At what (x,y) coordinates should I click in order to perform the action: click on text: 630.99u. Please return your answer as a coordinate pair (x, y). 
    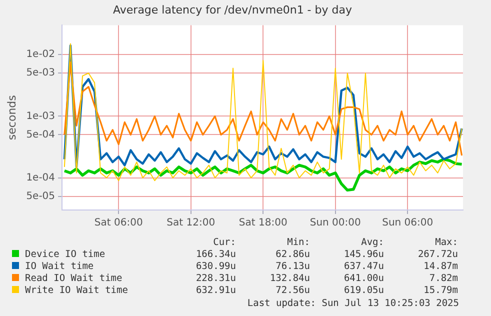
    Looking at the image, I should click on (215, 266).